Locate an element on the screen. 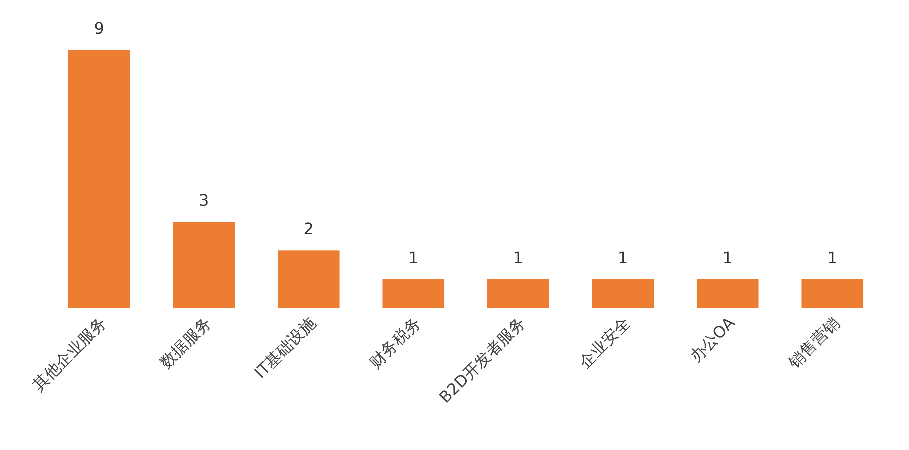 Image resolution: width=909 pixels, height=450 pixels. x-tick-label: 办公OA is located at coordinates (712, 339).